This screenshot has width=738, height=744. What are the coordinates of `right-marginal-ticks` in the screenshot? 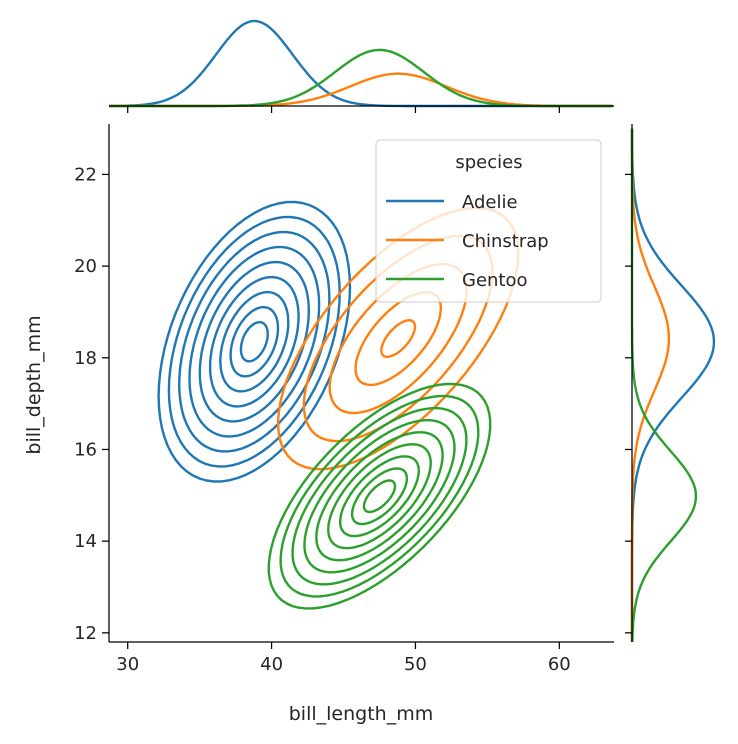 It's located at (628, 403).